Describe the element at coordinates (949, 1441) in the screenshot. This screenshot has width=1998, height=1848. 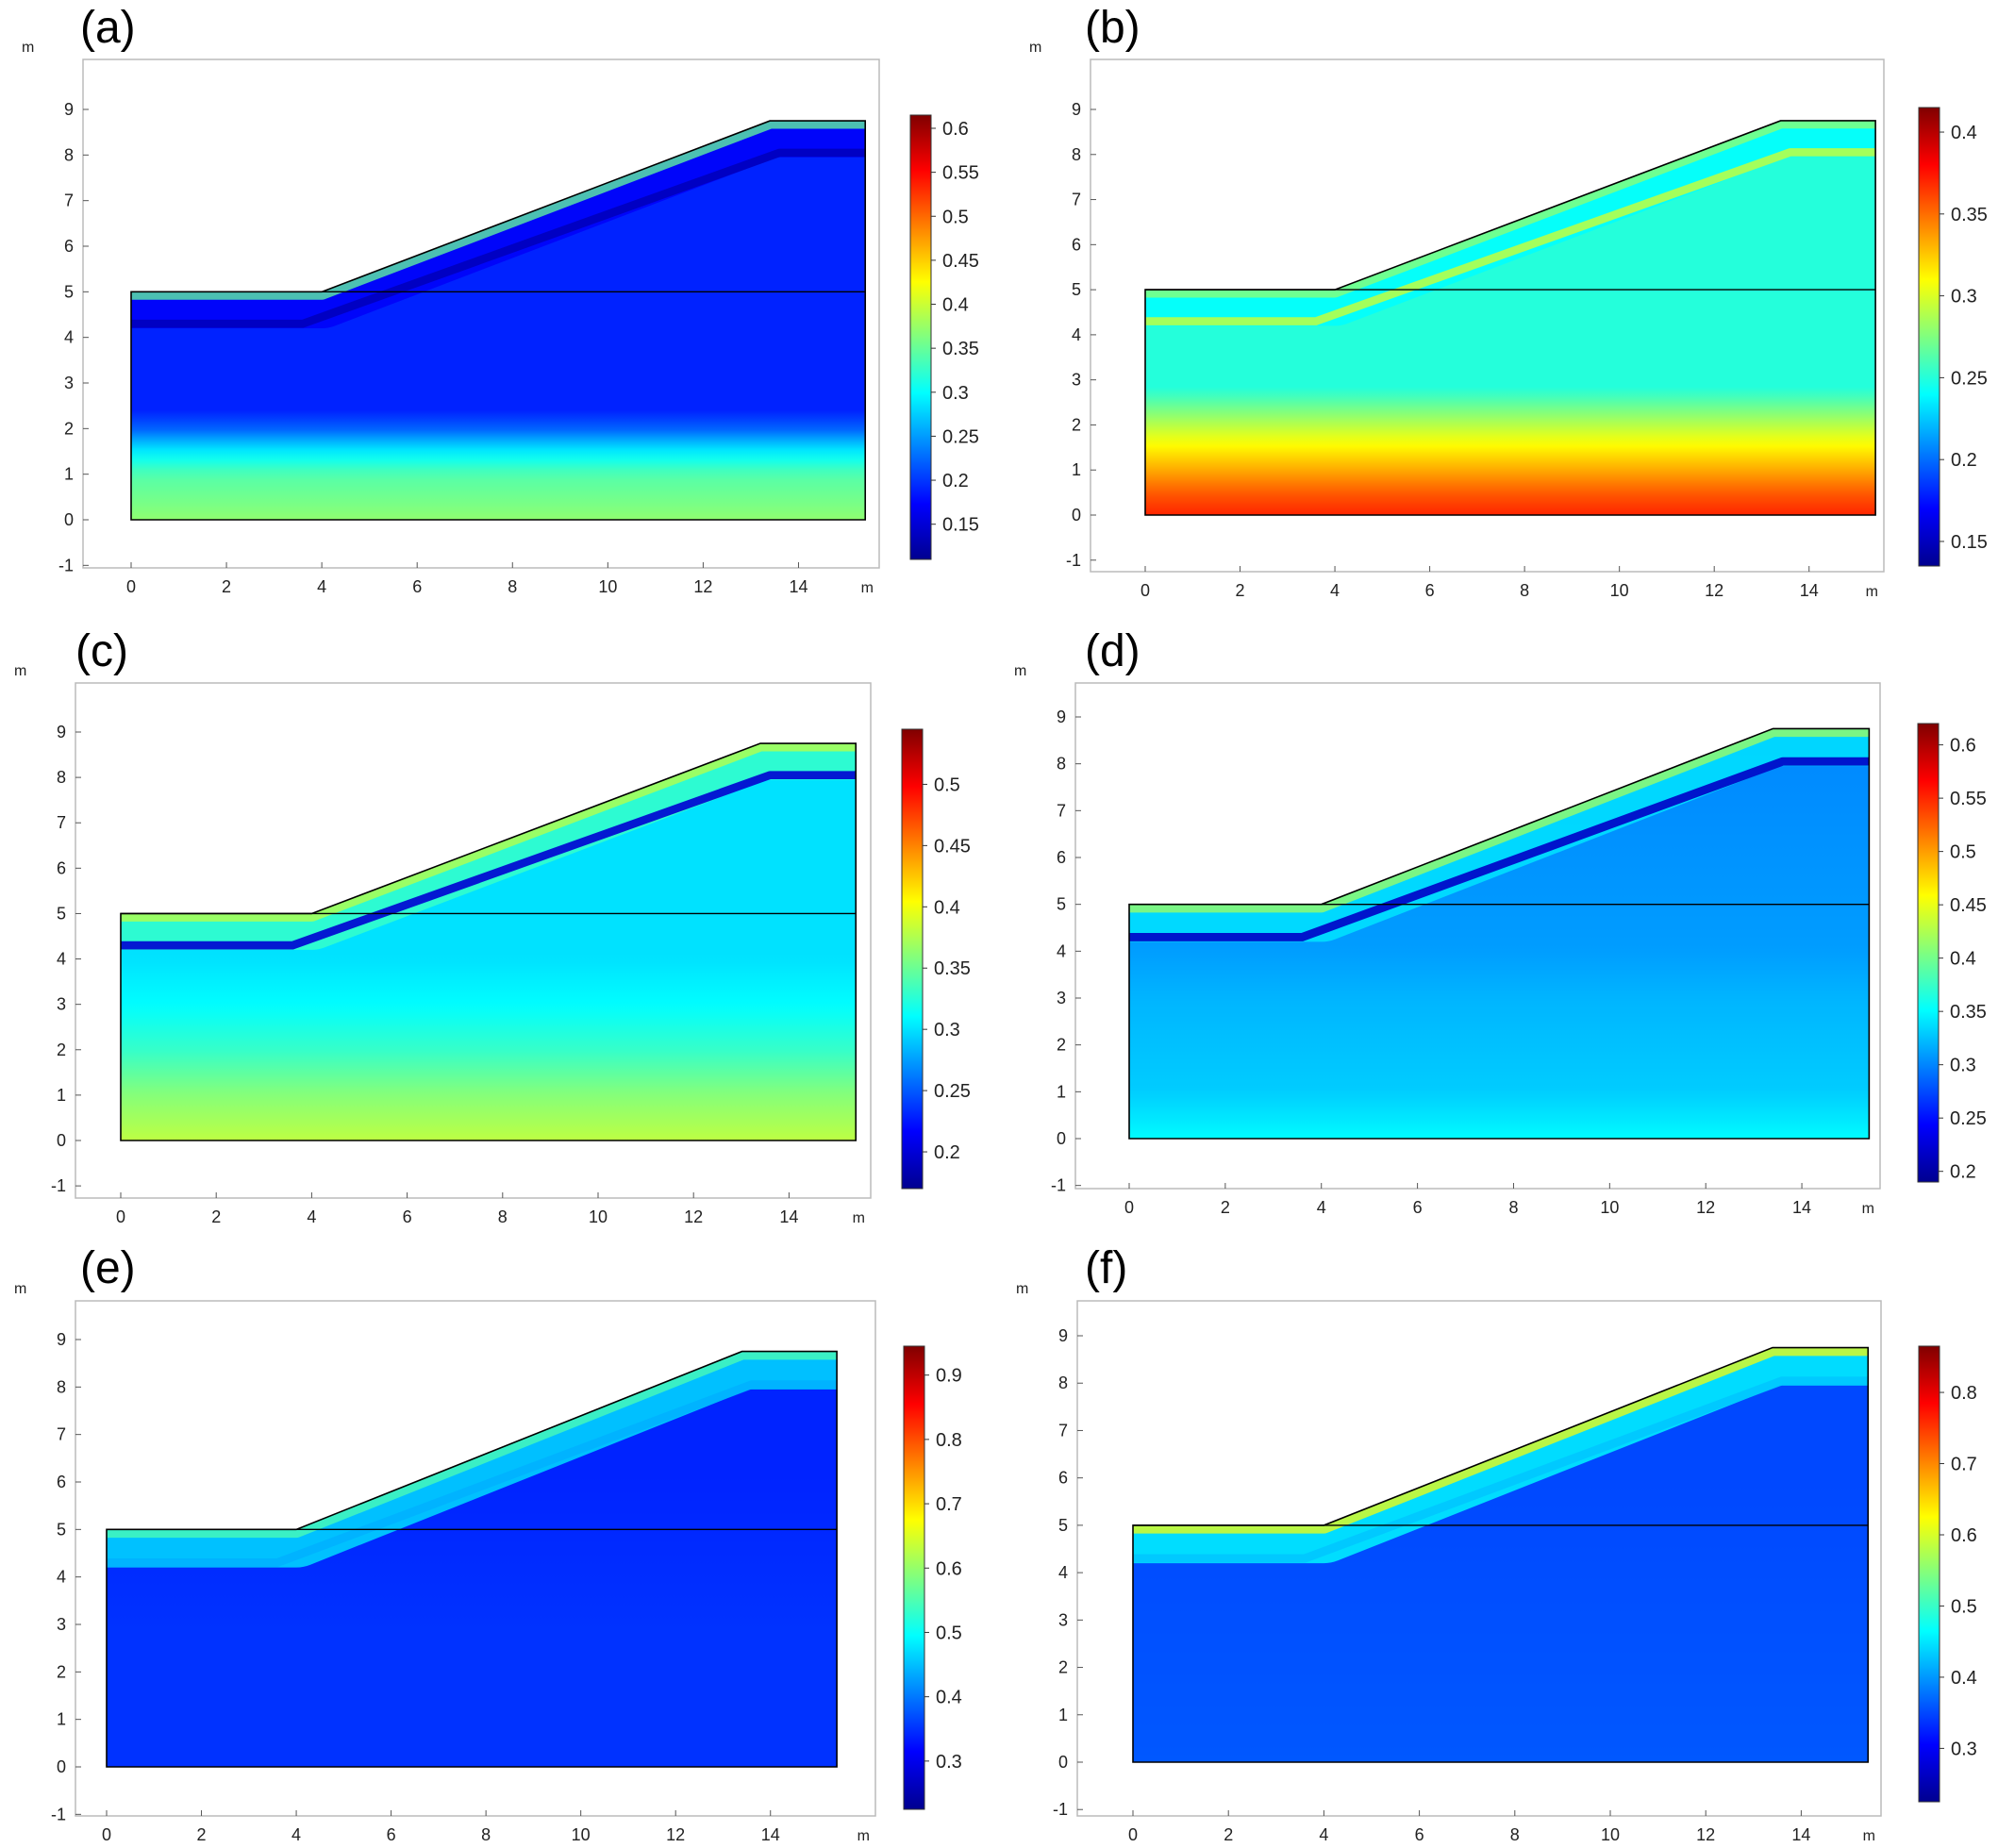
I see `colorbar-tick-label: 0.8` at that location.